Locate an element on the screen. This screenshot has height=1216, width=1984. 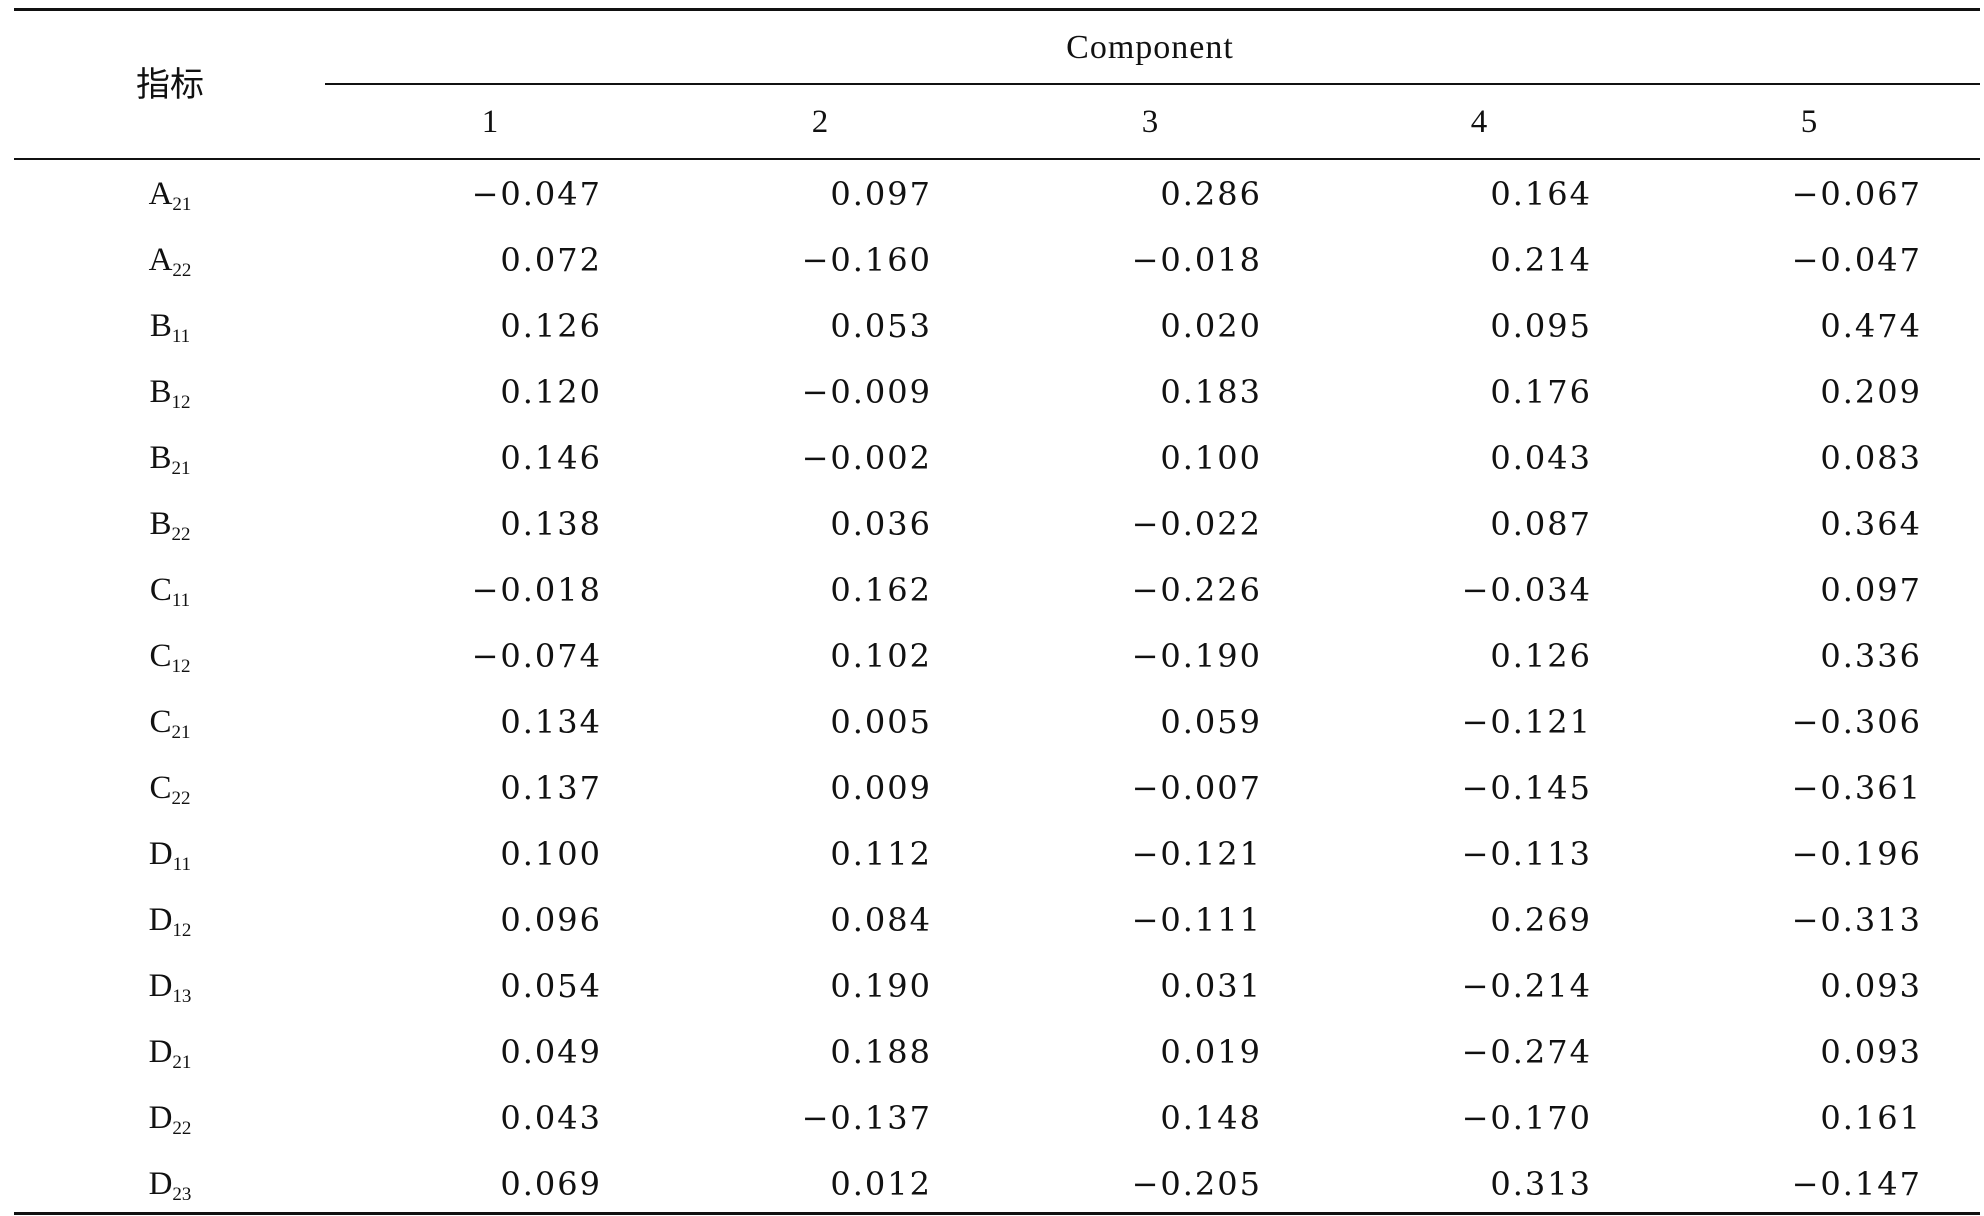
row-label: C12 is located at coordinates (170, 658).